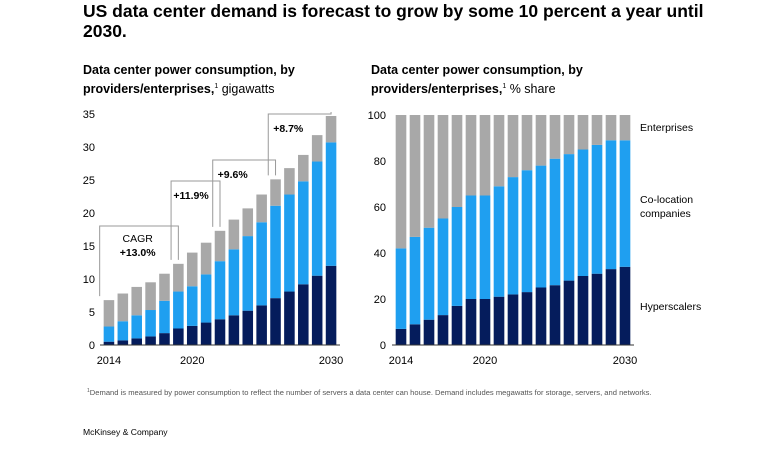  Describe the element at coordinates (443, 167) in the screenshot. I see `bar-2017-enterprises` at that location.